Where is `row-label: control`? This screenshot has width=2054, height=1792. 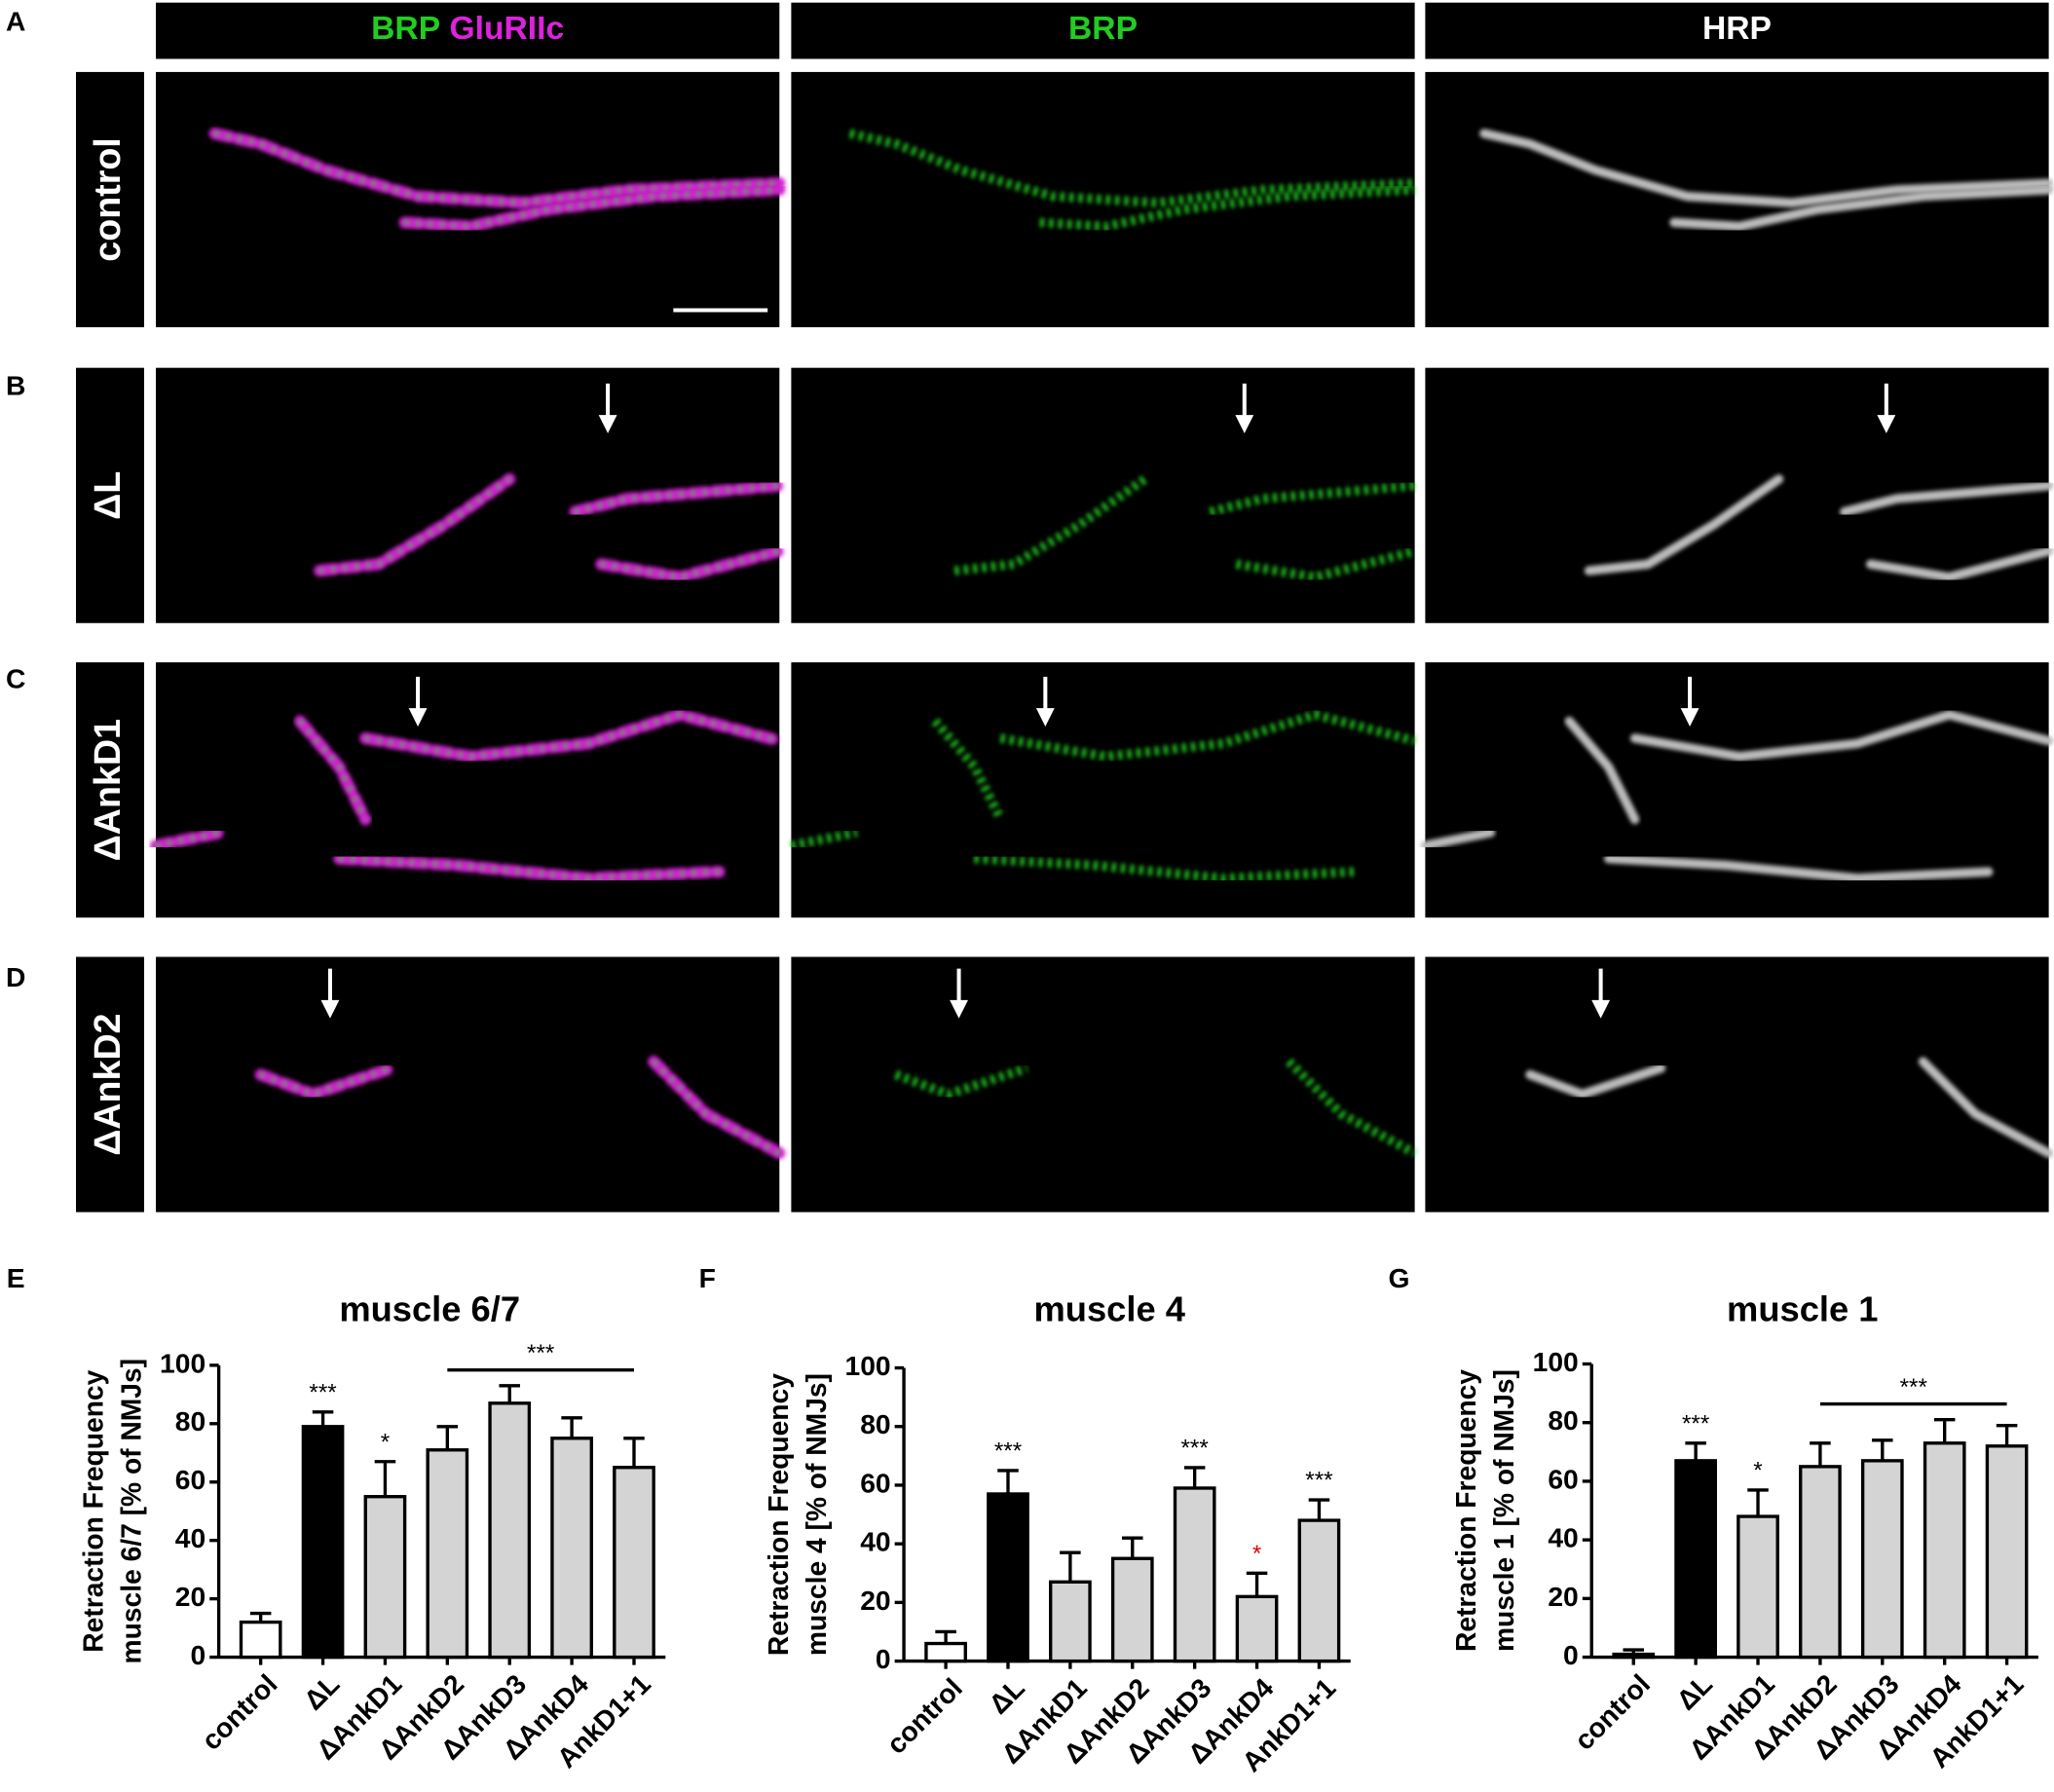 row-label: control is located at coordinates (107, 199).